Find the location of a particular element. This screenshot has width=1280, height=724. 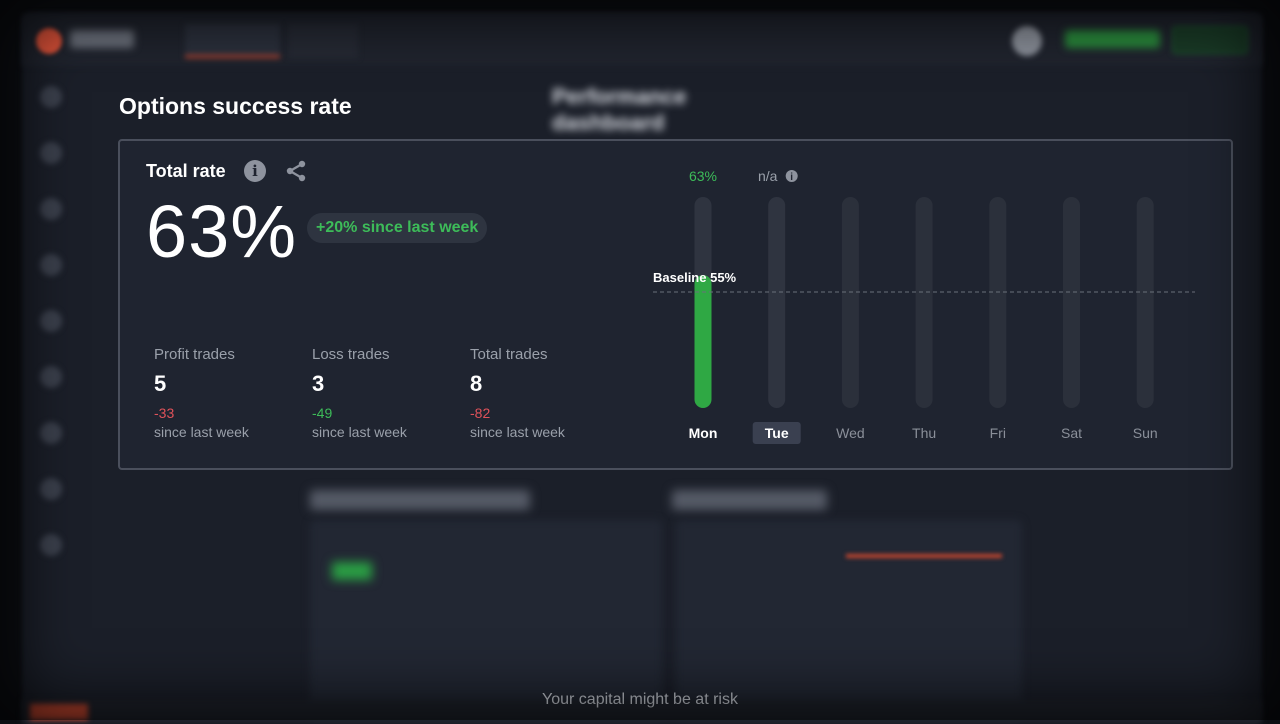

stat-value: 5 is located at coordinates (160, 383).